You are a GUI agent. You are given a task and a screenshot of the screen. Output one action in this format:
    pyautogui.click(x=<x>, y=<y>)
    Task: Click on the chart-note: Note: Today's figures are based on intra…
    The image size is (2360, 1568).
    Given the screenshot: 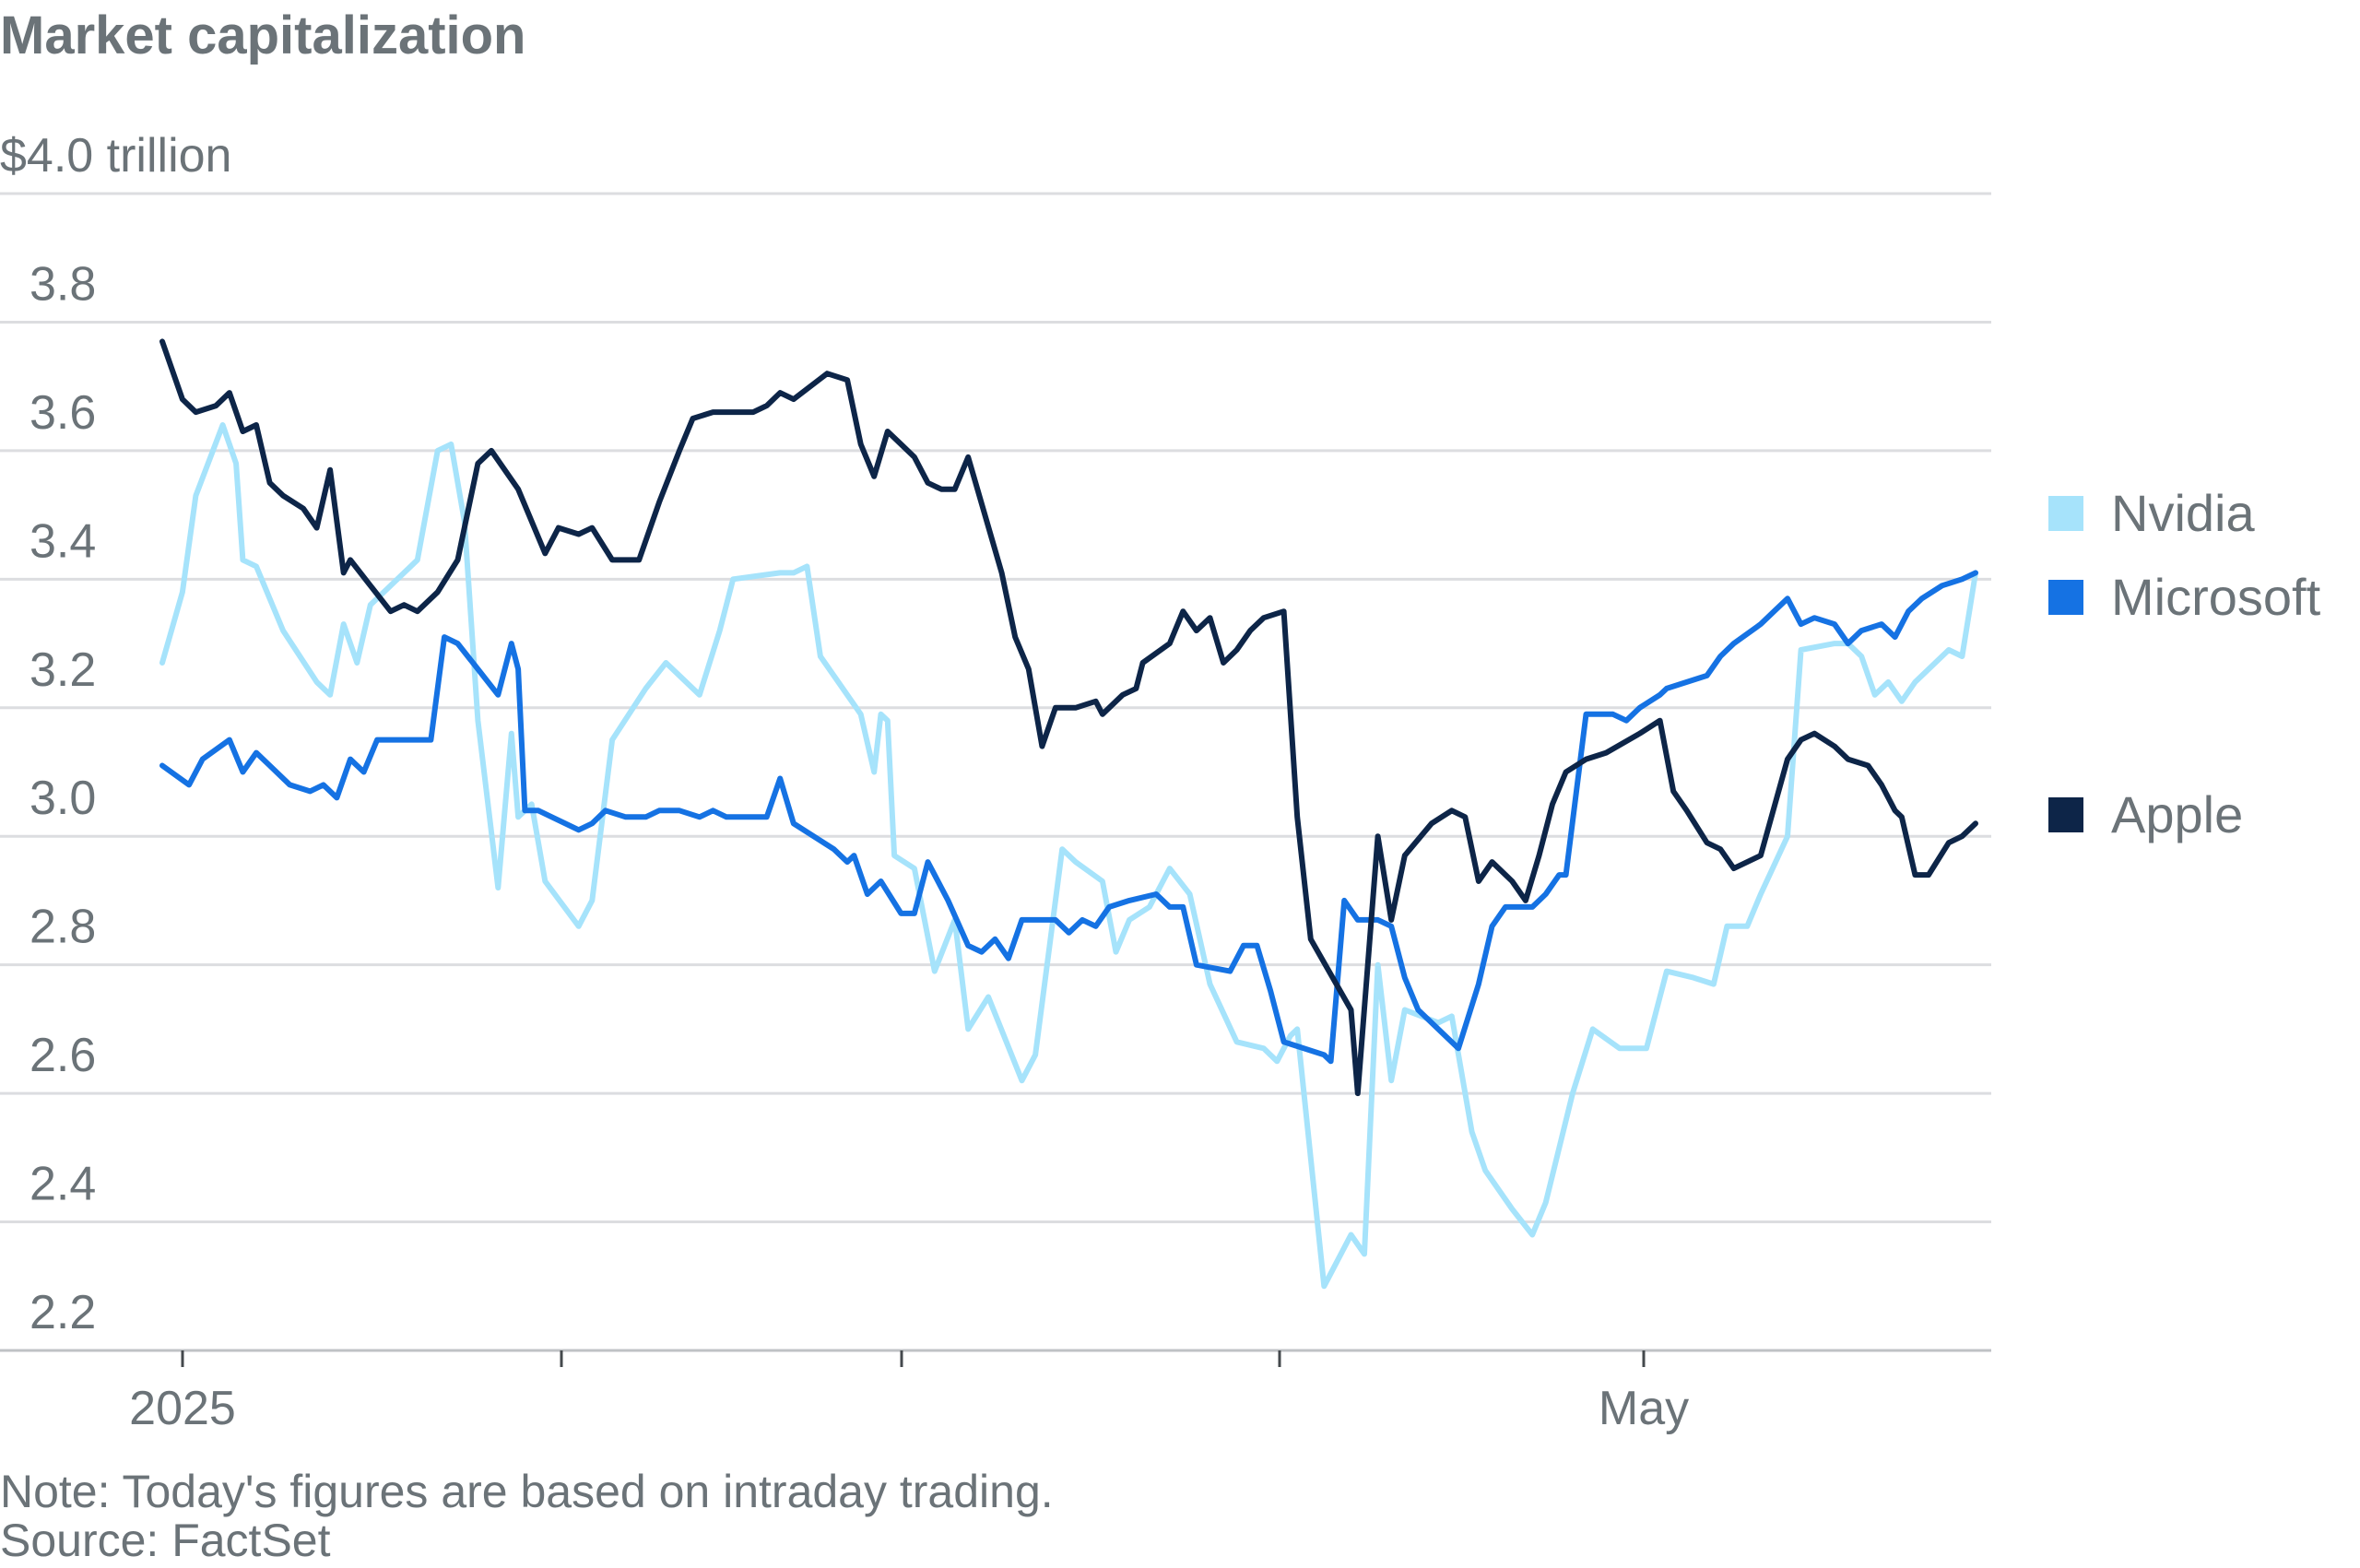 What is the action you would take?
    pyautogui.click(x=527, y=1491)
    